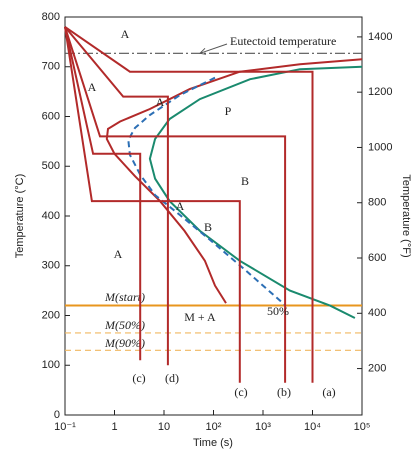  What do you see at coordinates (377, 313) in the screenshot?
I see `y2-tick-label: 400` at bounding box center [377, 313].